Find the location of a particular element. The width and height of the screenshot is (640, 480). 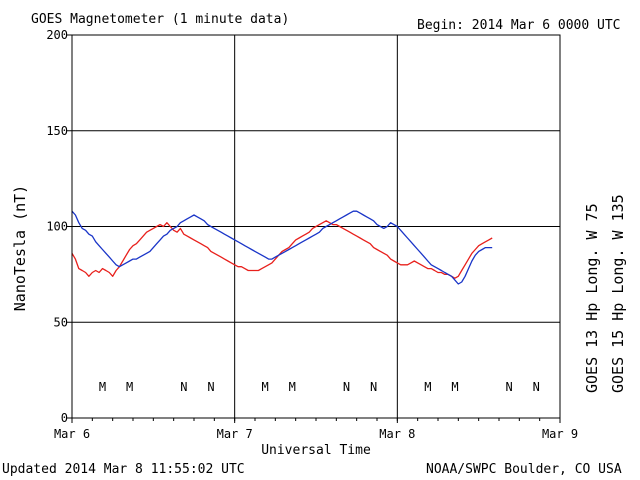

plot-series is located at coordinates (282, 247).